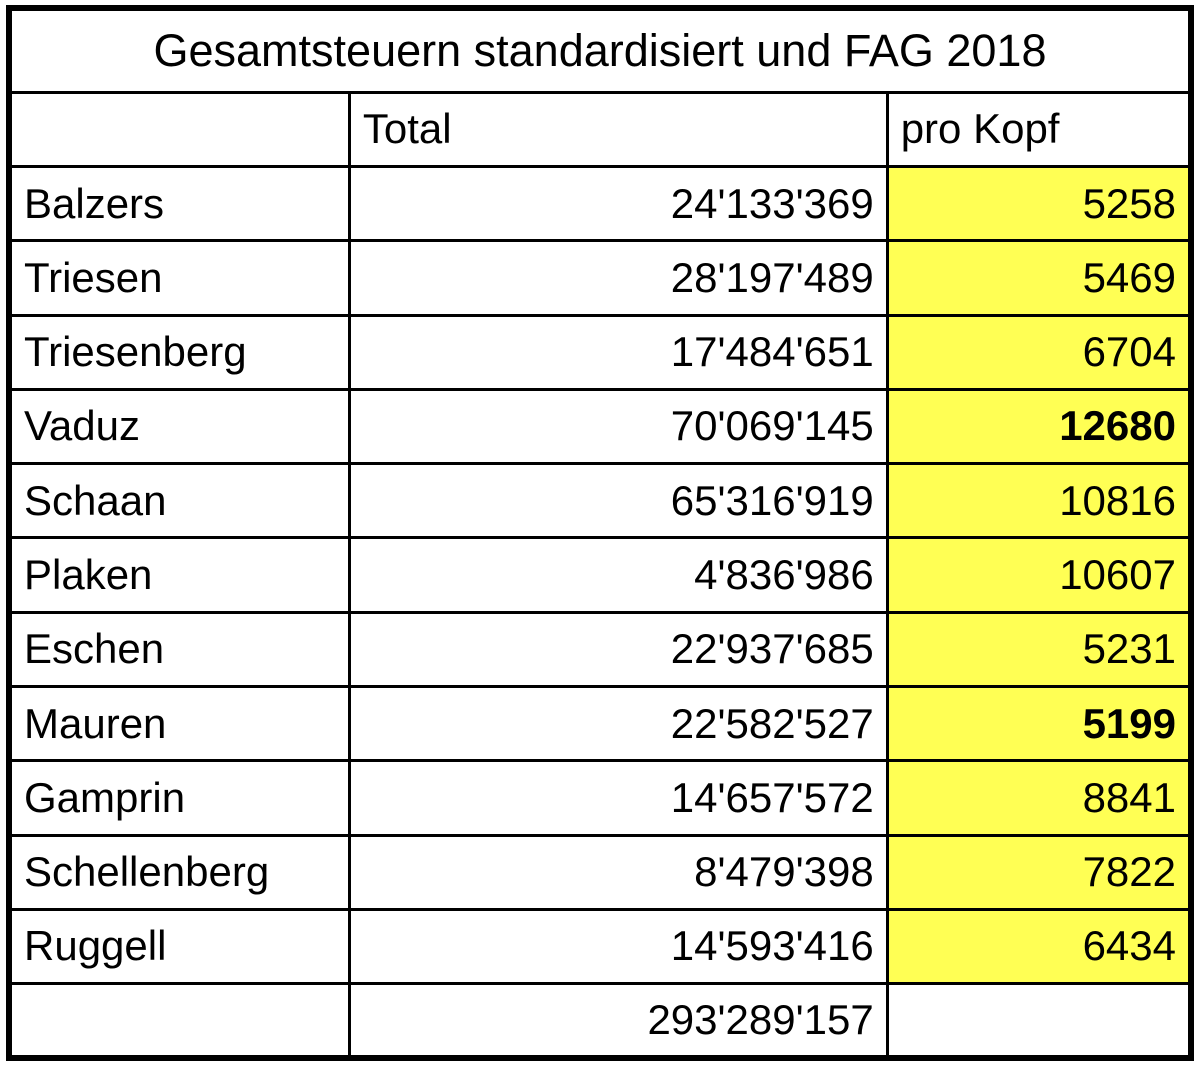  What do you see at coordinates (1039, 129) in the screenshot?
I see `header-pro-kopf: pro Kopf` at bounding box center [1039, 129].